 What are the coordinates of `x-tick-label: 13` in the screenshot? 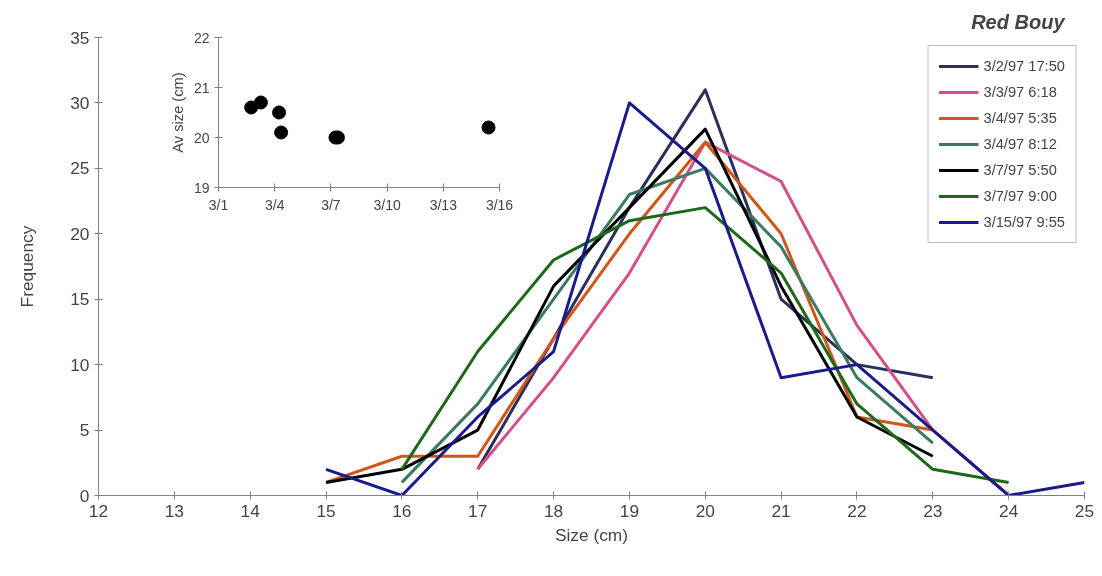 It's located at (174, 510).